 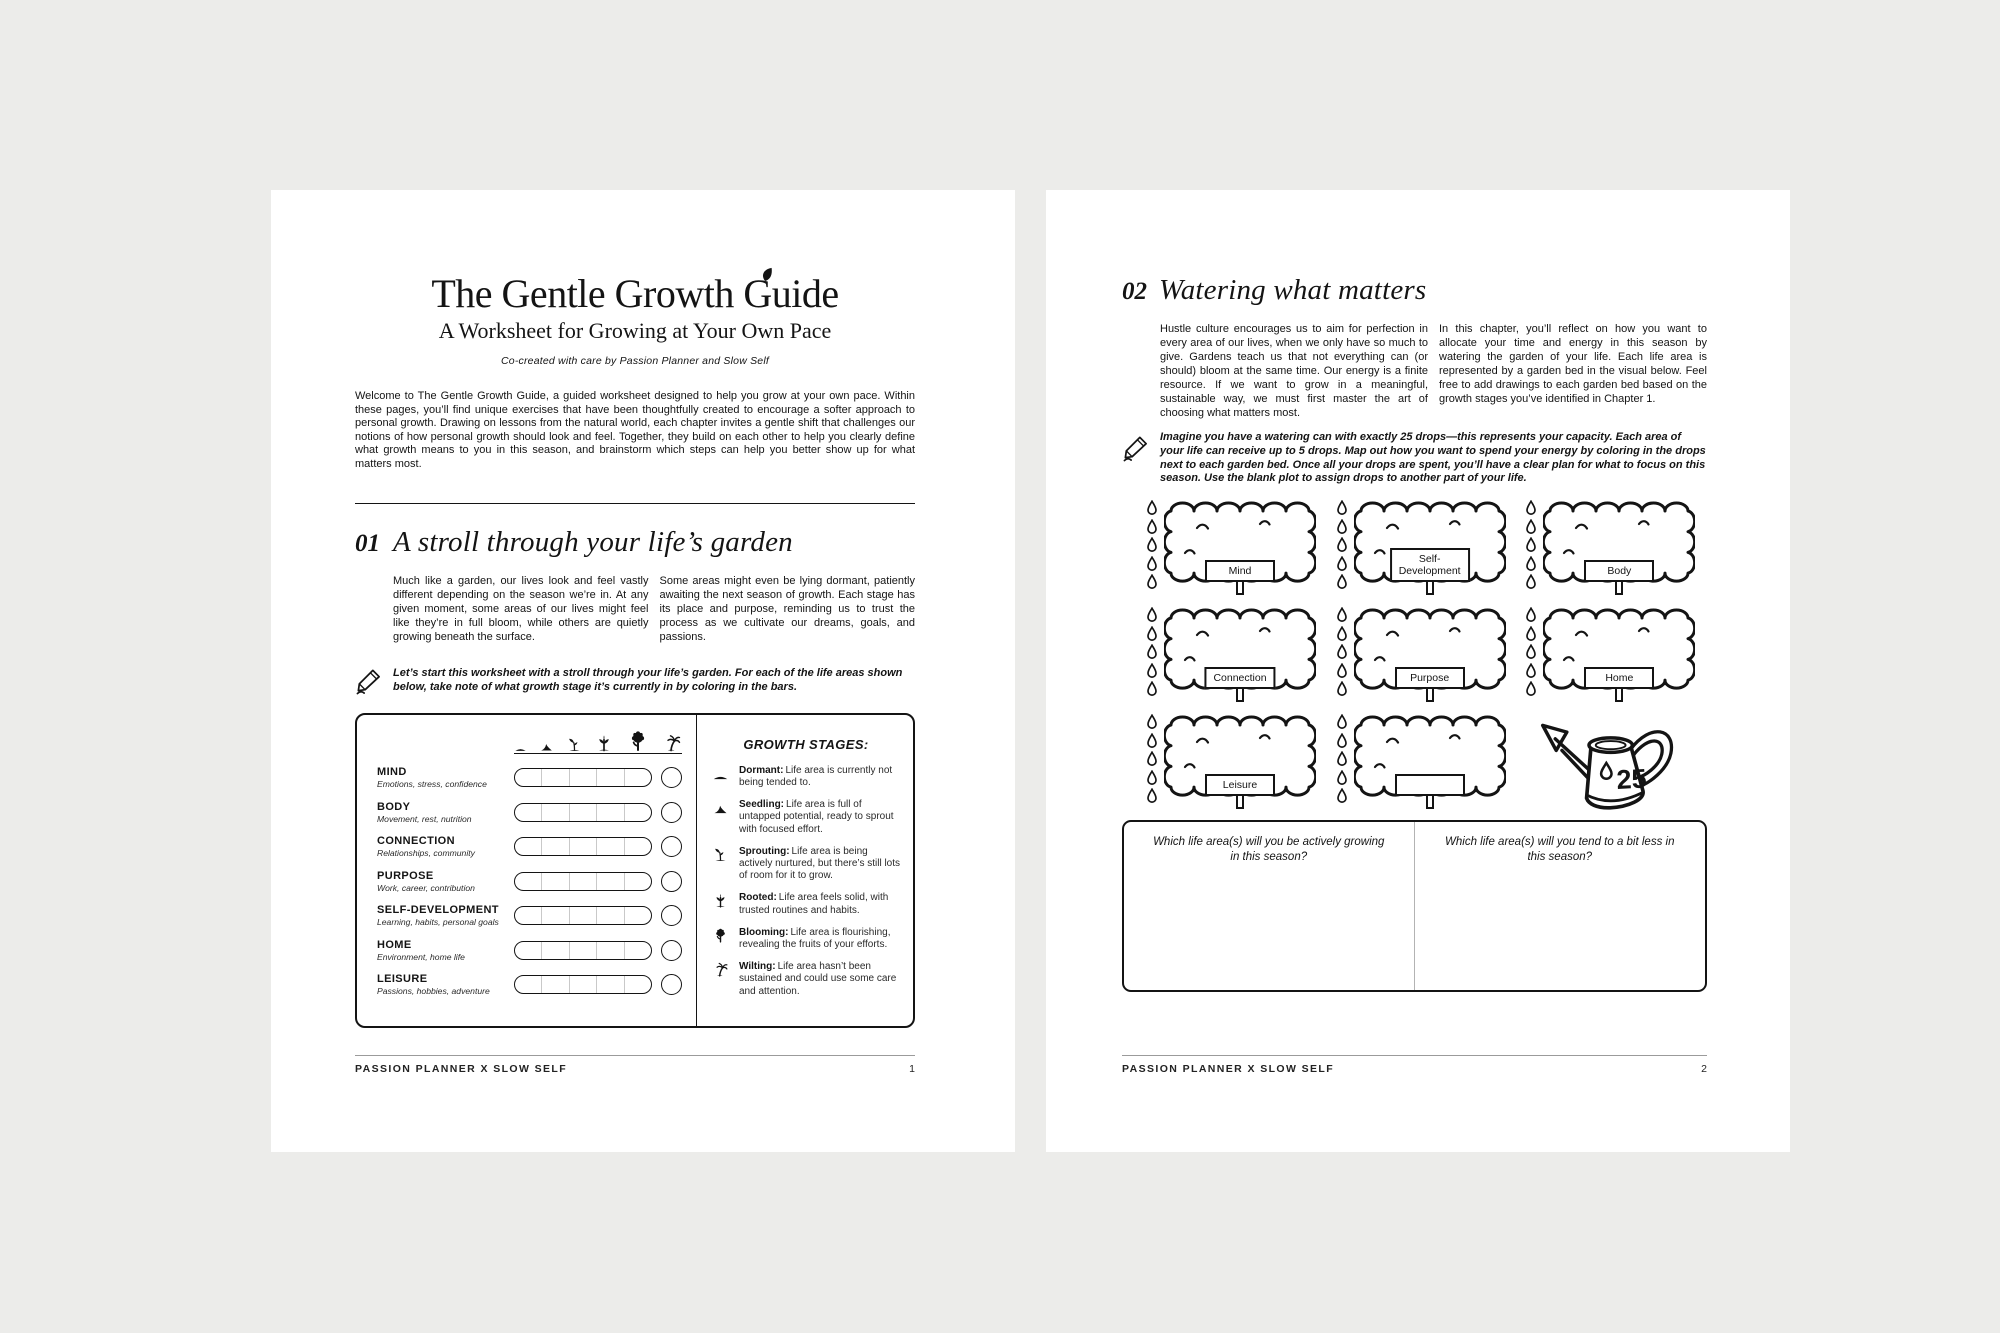 I want to click on life-area-label: LEISURE Passions, hobbies, adventure, so click(x=433, y=985).